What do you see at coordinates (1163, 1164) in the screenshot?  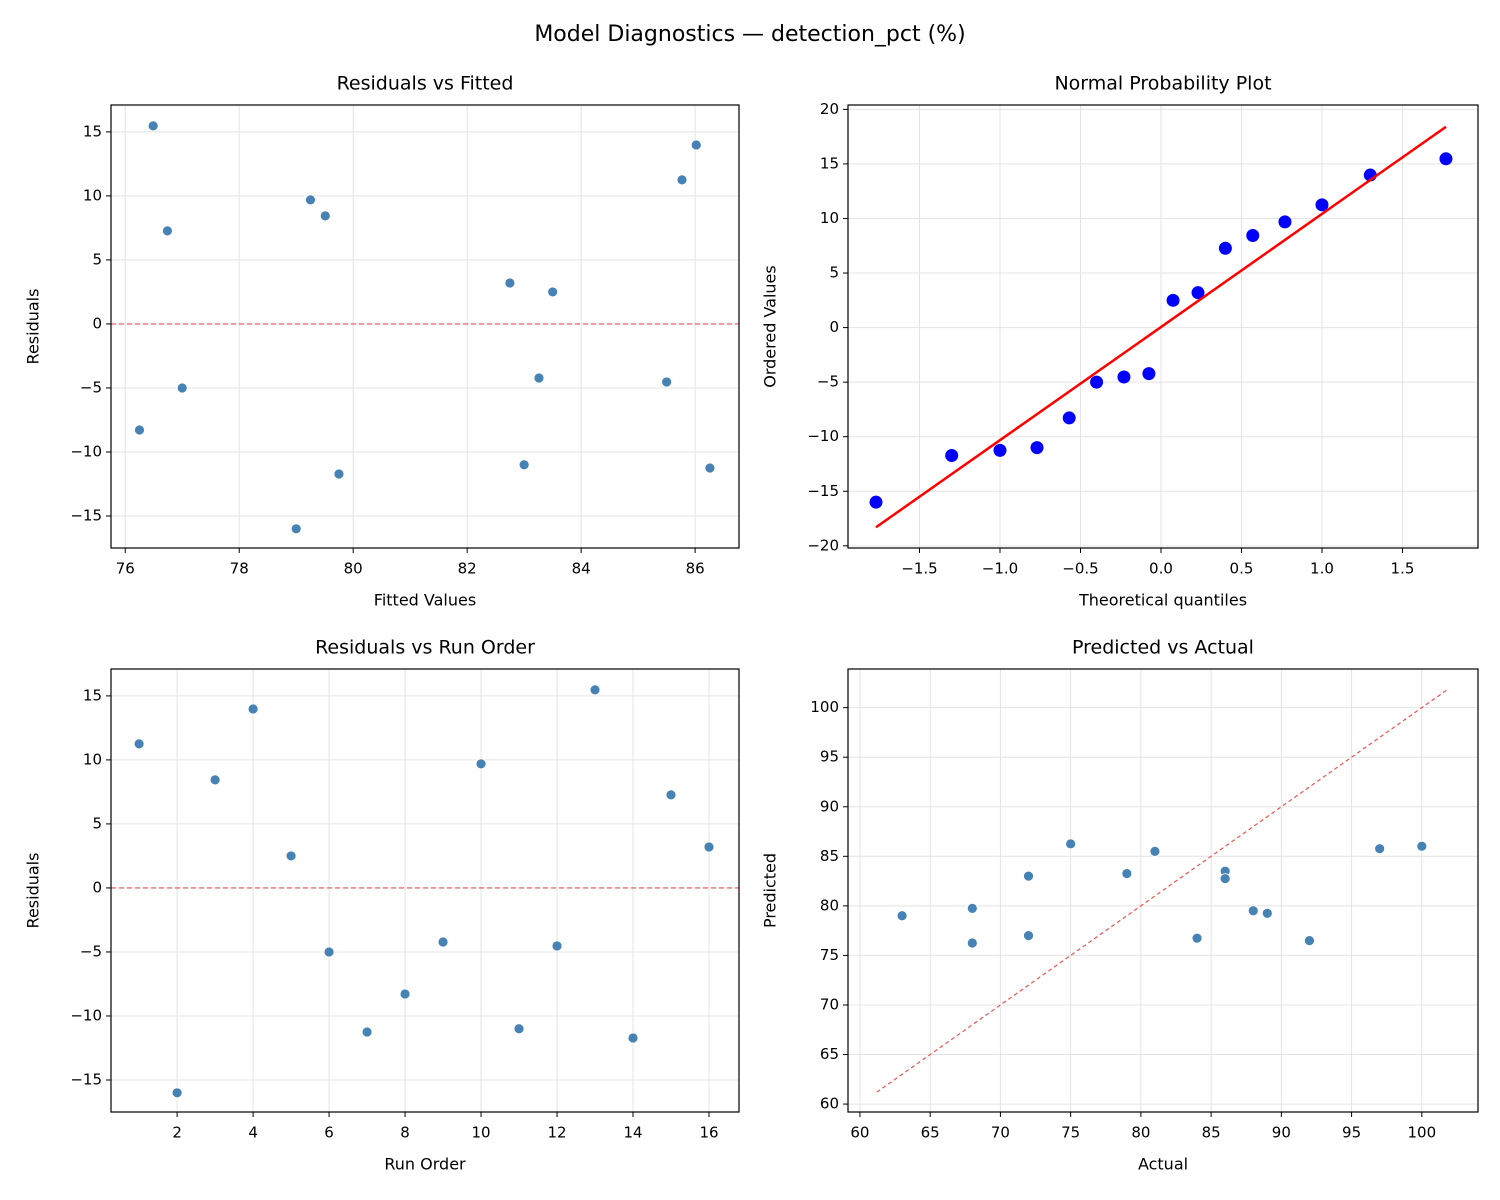 I see `x-axis-label: Actual` at bounding box center [1163, 1164].